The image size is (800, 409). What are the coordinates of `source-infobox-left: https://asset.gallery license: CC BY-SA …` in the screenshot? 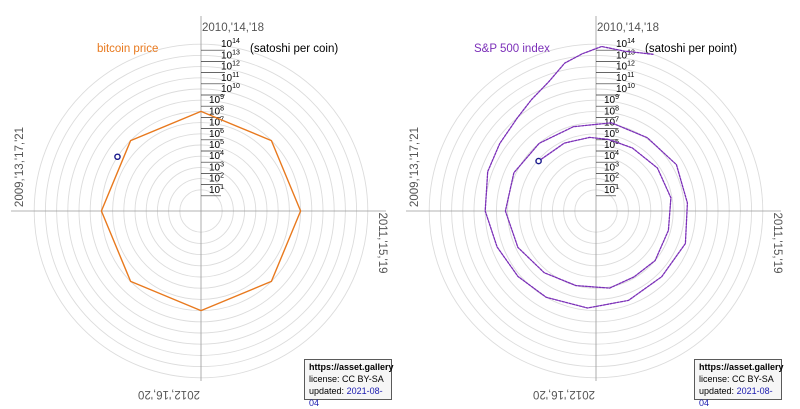 It's located at (349, 383).